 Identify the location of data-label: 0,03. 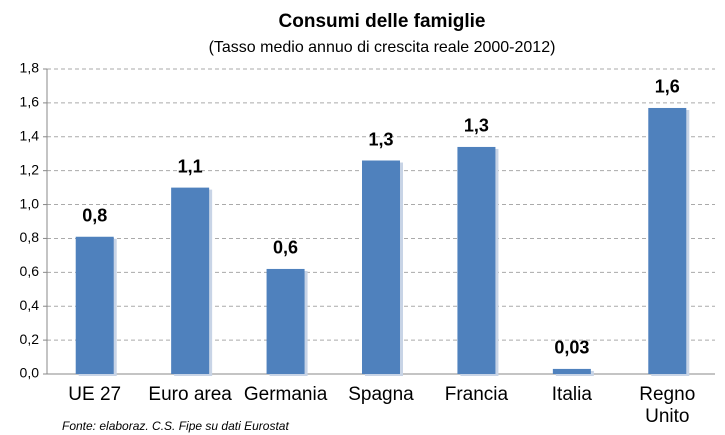
(571, 348).